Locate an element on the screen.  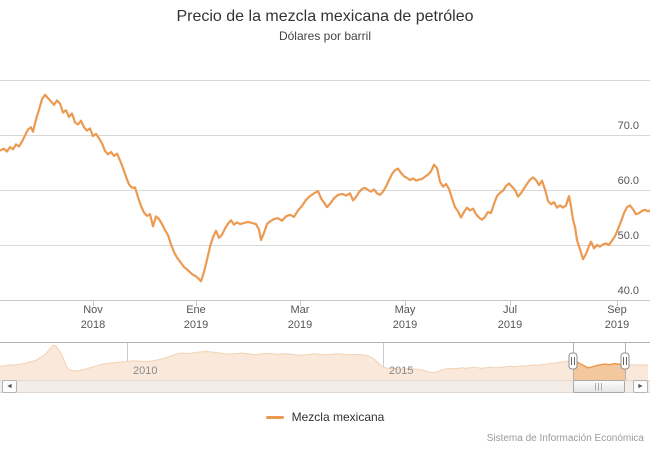
y-axis-label-70: 70.0 is located at coordinates (628, 126).